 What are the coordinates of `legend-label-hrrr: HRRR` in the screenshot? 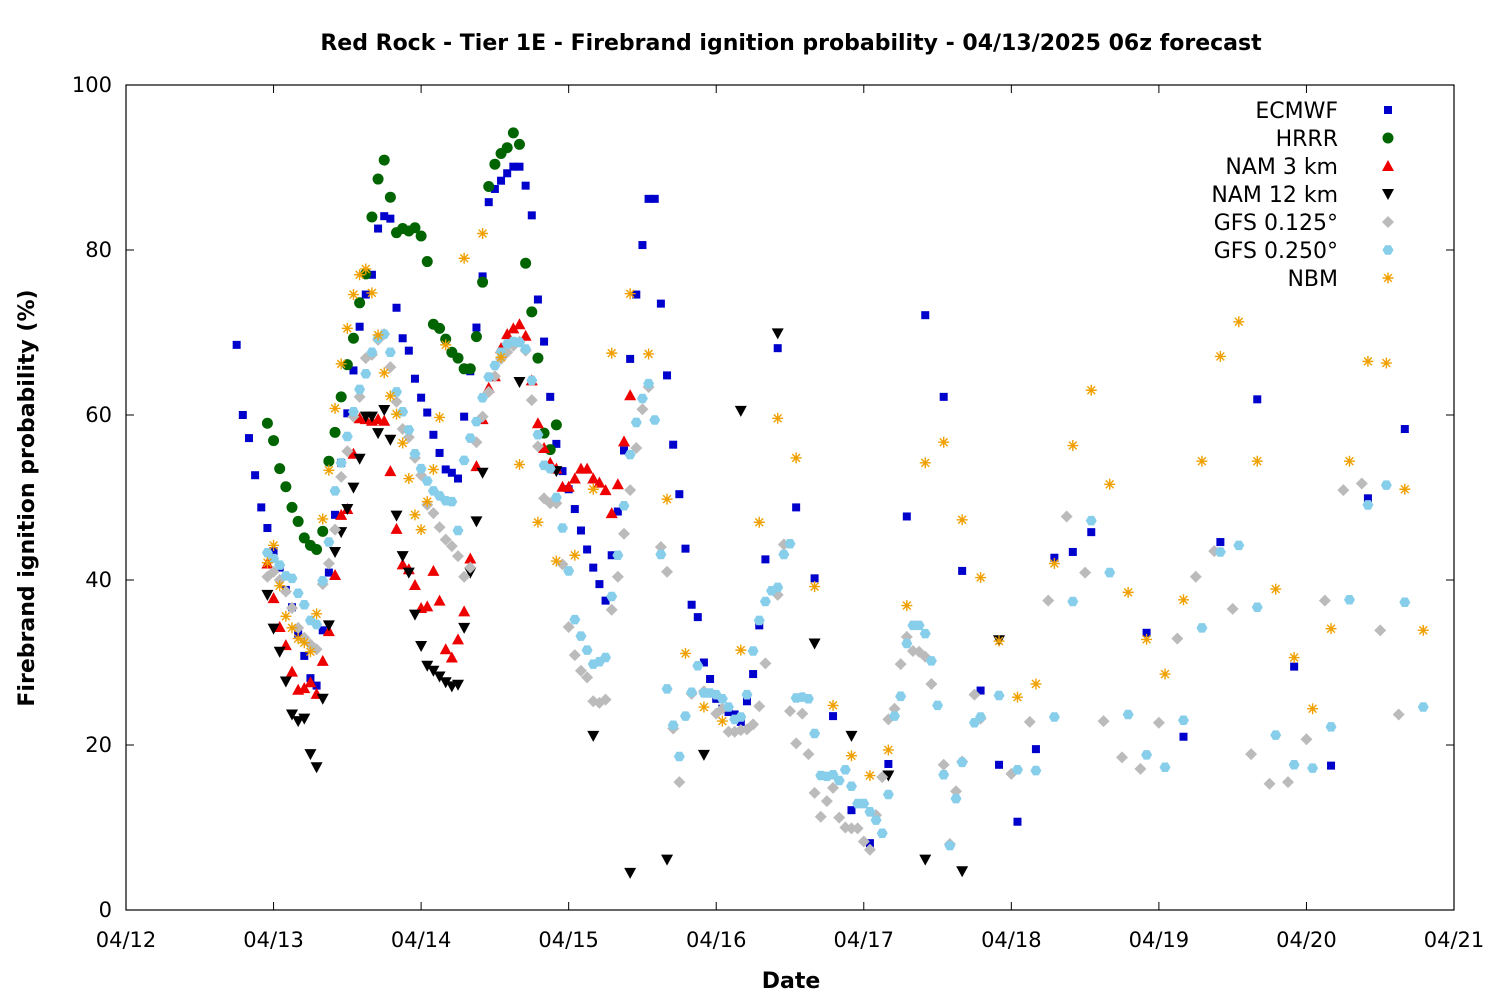 It's located at (1307, 139).